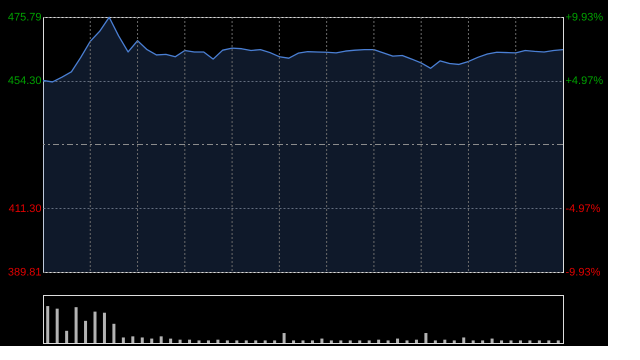  What do you see at coordinates (25, 18) in the screenshot?
I see `y-tick-label: 475.79` at bounding box center [25, 18].